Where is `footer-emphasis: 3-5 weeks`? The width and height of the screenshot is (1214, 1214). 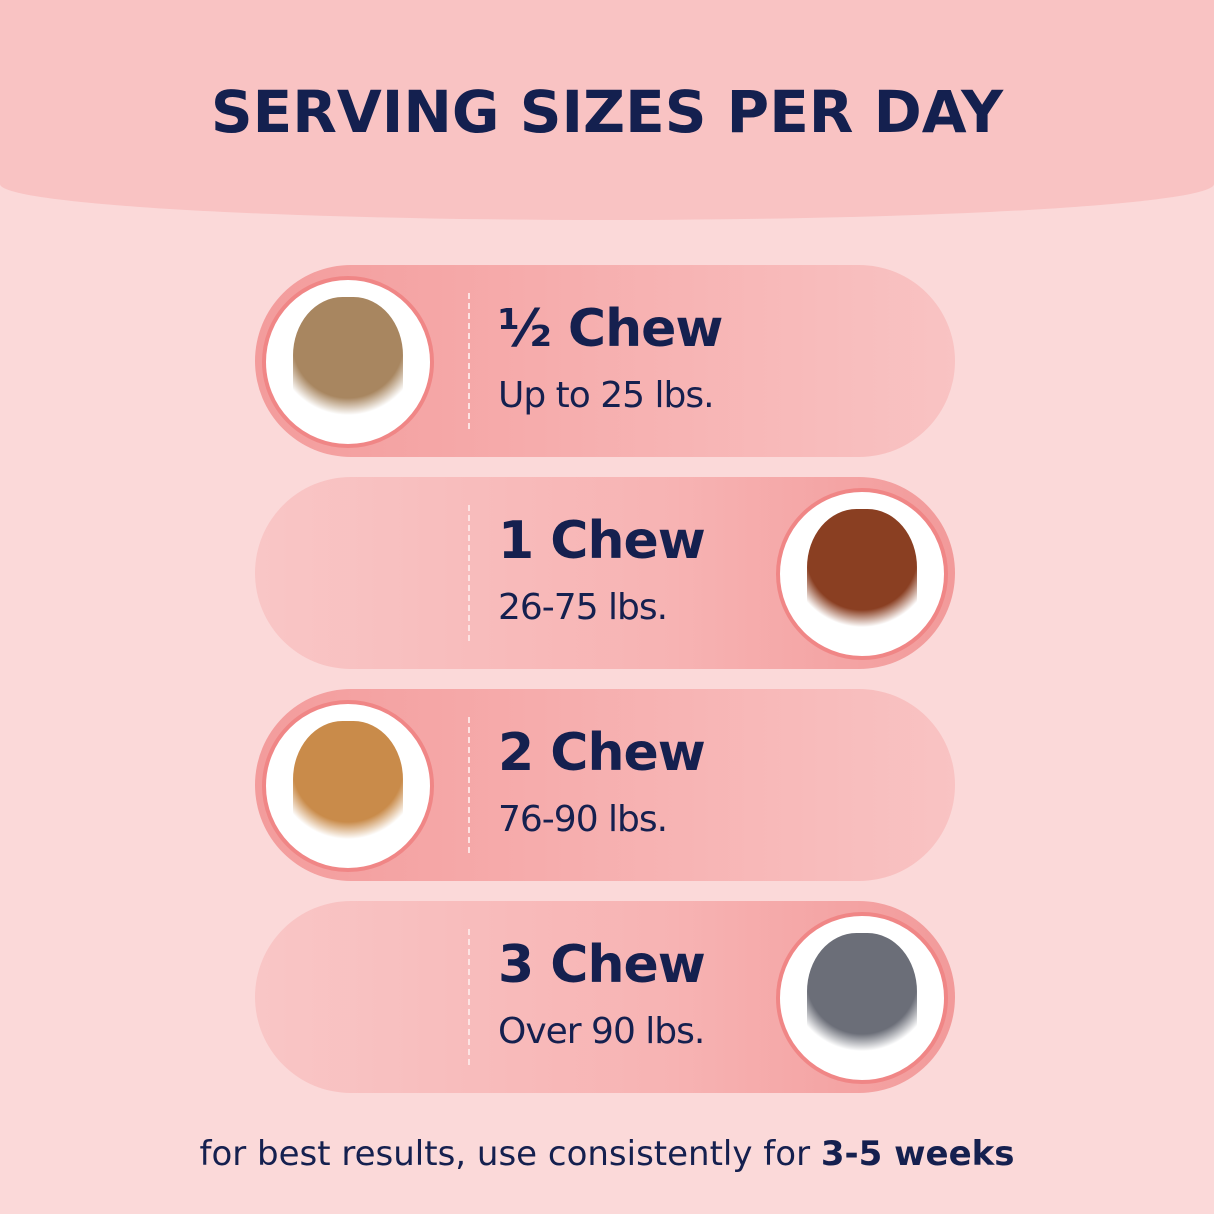
footer-emphasis: 3-5 weeks is located at coordinates (917, 1154).